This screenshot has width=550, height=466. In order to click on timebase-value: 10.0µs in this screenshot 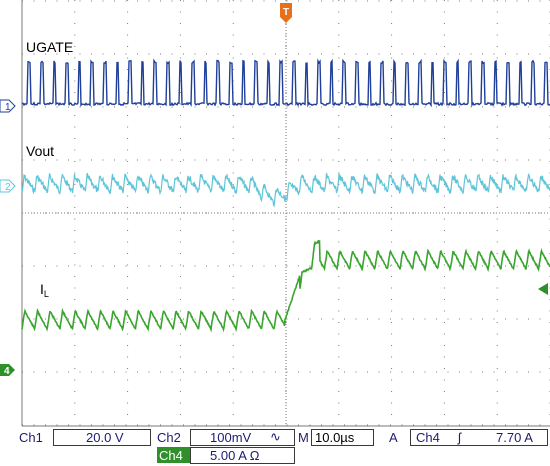, I will do `click(335, 437)`.